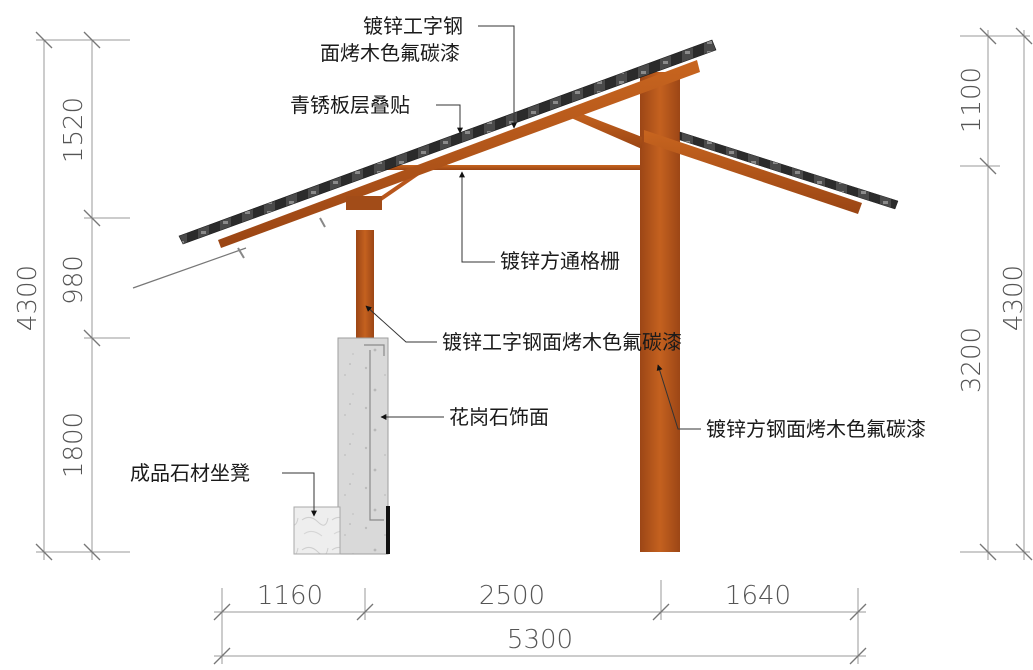 This screenshot has width=1033, height=670. What do you see at coordinates (512, 596) in the screenshot?
I see `dim-bottom-middle: 2500` at bounding box center [512, 596].